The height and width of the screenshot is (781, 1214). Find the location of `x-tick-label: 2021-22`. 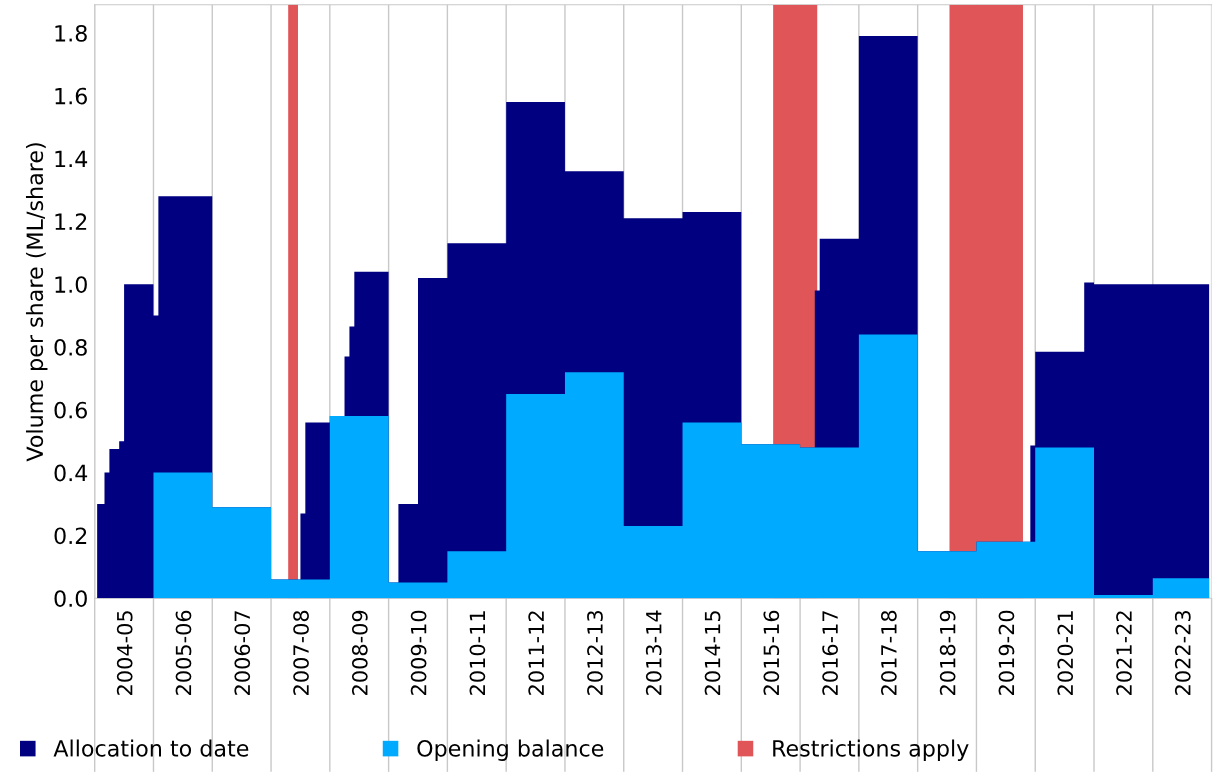

x-tick-label: 2021-22 is located at coordinates (1124, 653).